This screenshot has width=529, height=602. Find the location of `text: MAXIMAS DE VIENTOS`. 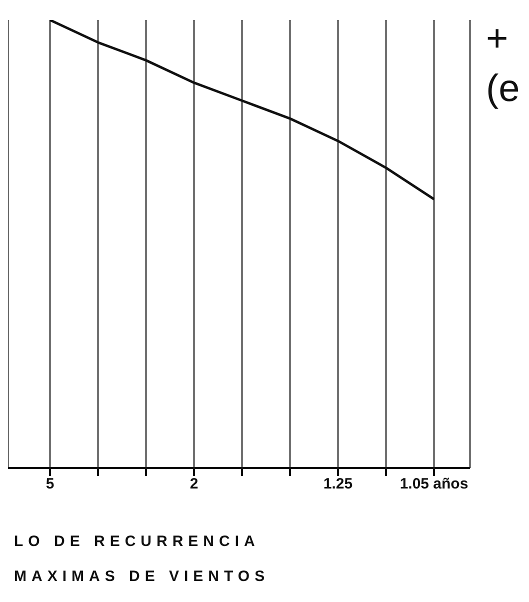

text: MAXIMAS DE VIENTOS is located at coordinates (142, 576).